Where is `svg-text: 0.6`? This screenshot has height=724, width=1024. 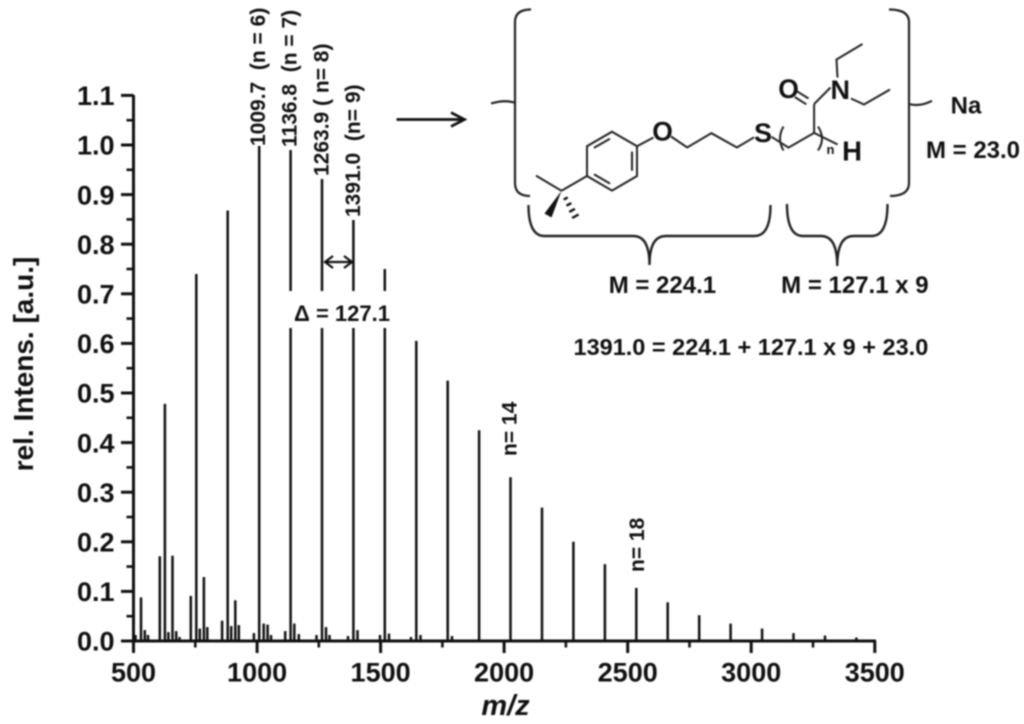 svg-text: 0.6 is located at coordinates (96, 344).